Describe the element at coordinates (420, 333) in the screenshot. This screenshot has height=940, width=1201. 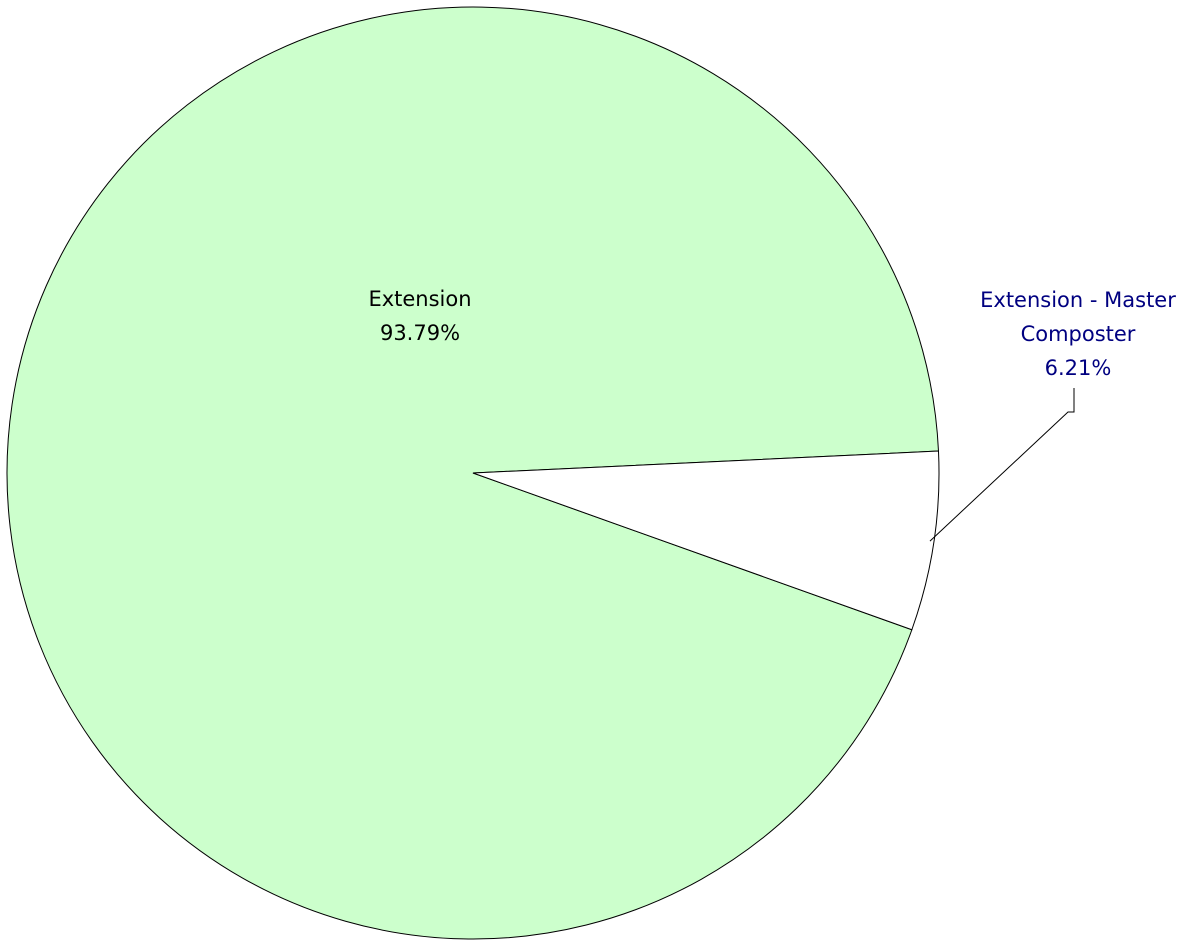
I see `slice-label-0-line-1: 93.79%` at that location.